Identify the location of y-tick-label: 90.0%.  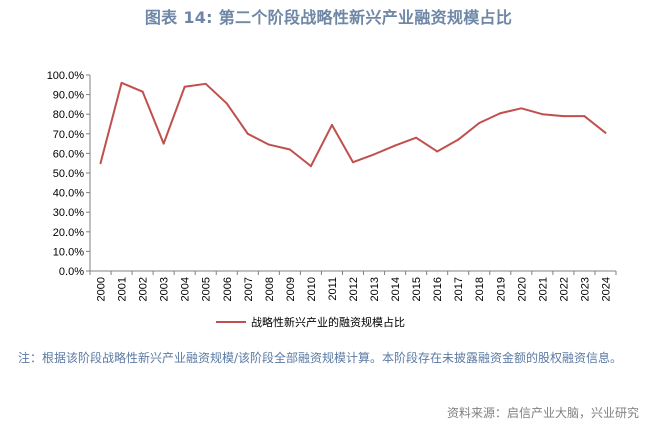
(68, 96).